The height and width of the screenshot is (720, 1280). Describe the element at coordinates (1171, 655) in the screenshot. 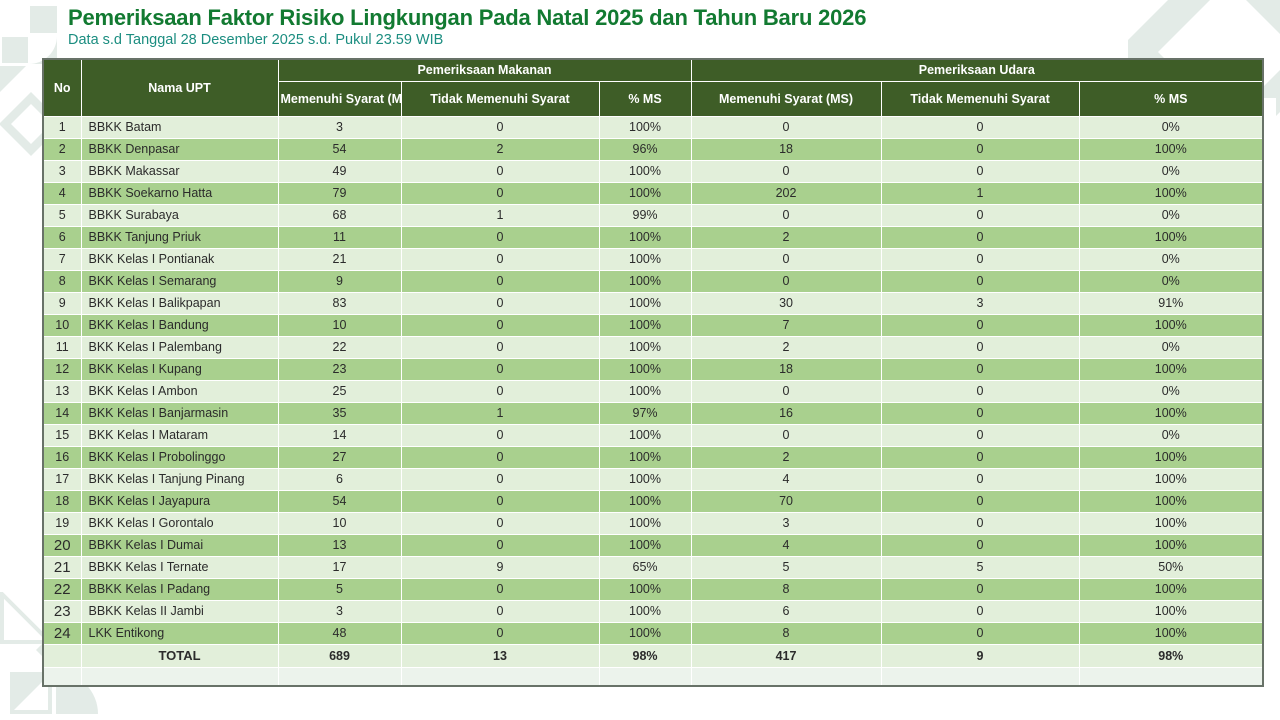

I see `total-udara-pct: 98%` at that location.